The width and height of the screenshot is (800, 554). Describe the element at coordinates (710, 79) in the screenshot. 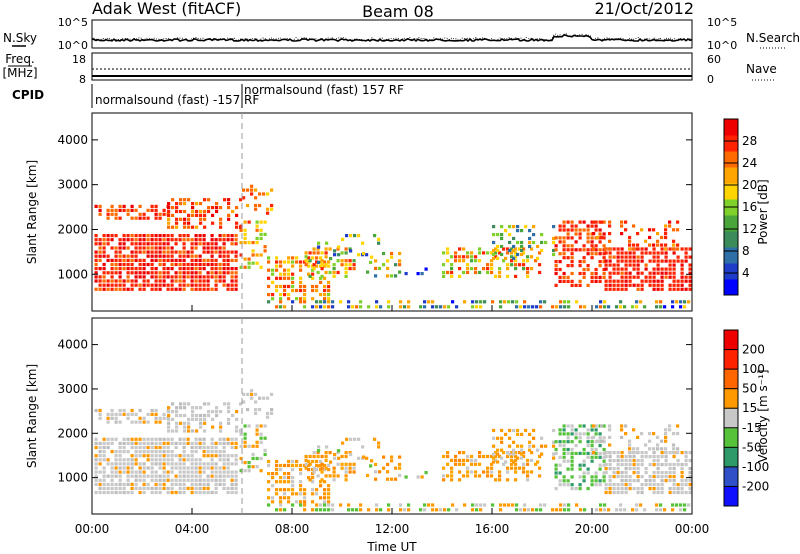

I see `nave-tick-bottom: 0` at that location.